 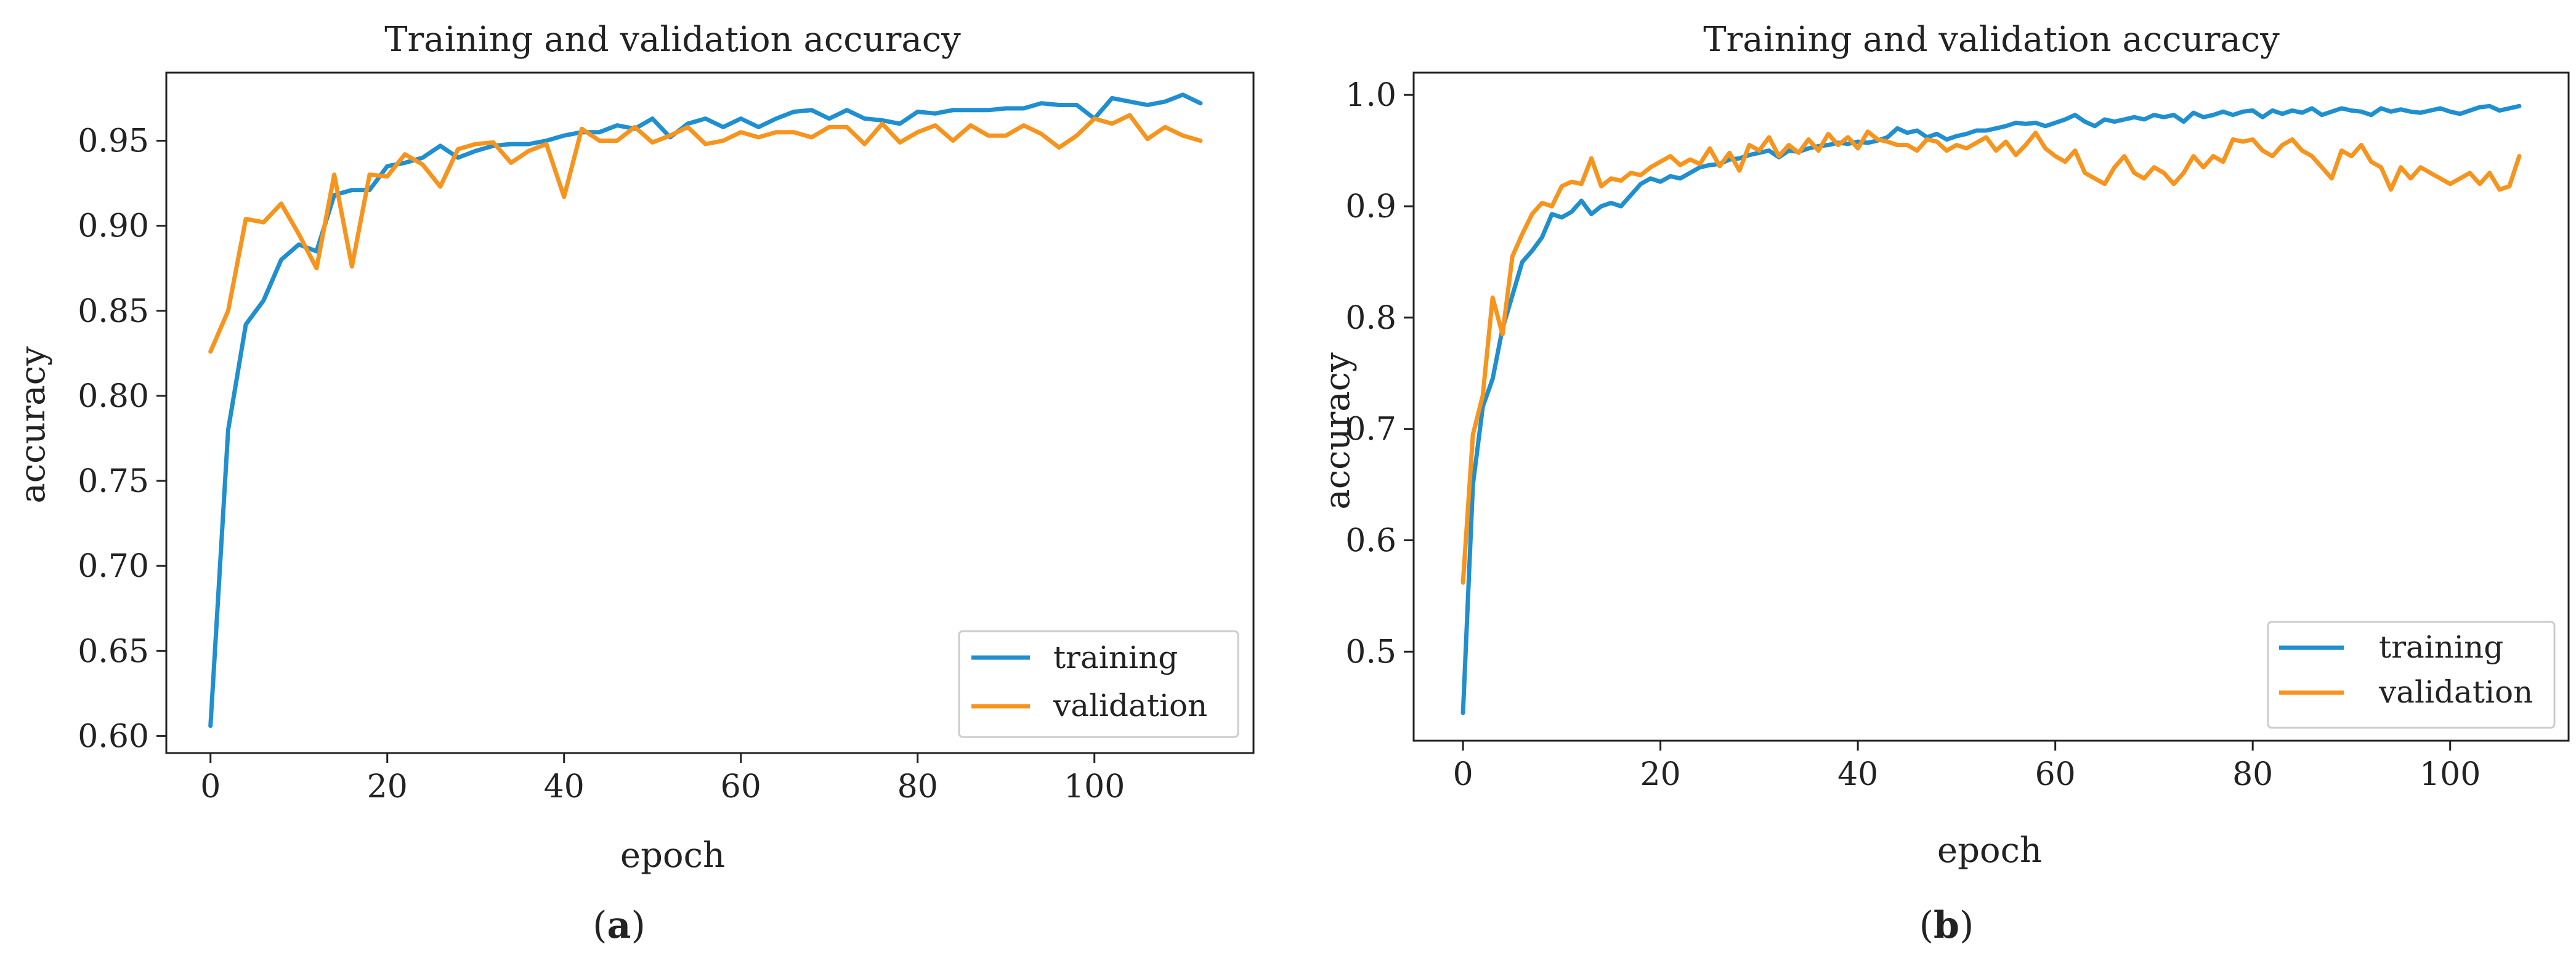 I want to click on y-tick-label: 0.80, so click(x=113, y=396).